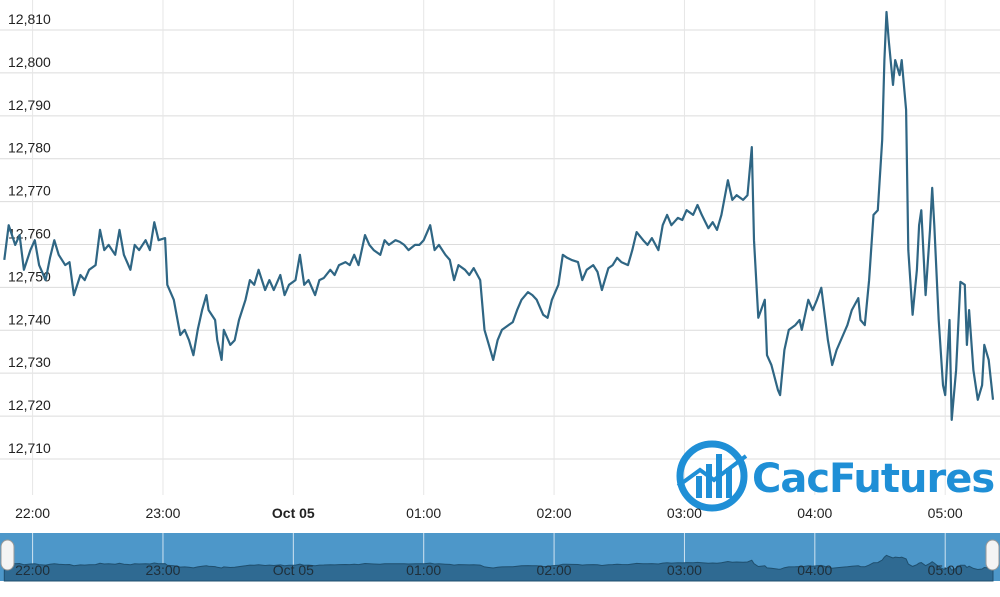 This screenshot has height=597, width=1000. Describe the element at coordinates (29, 319) in the screenshot. I see `y-tick-label: 12,740` at that location.